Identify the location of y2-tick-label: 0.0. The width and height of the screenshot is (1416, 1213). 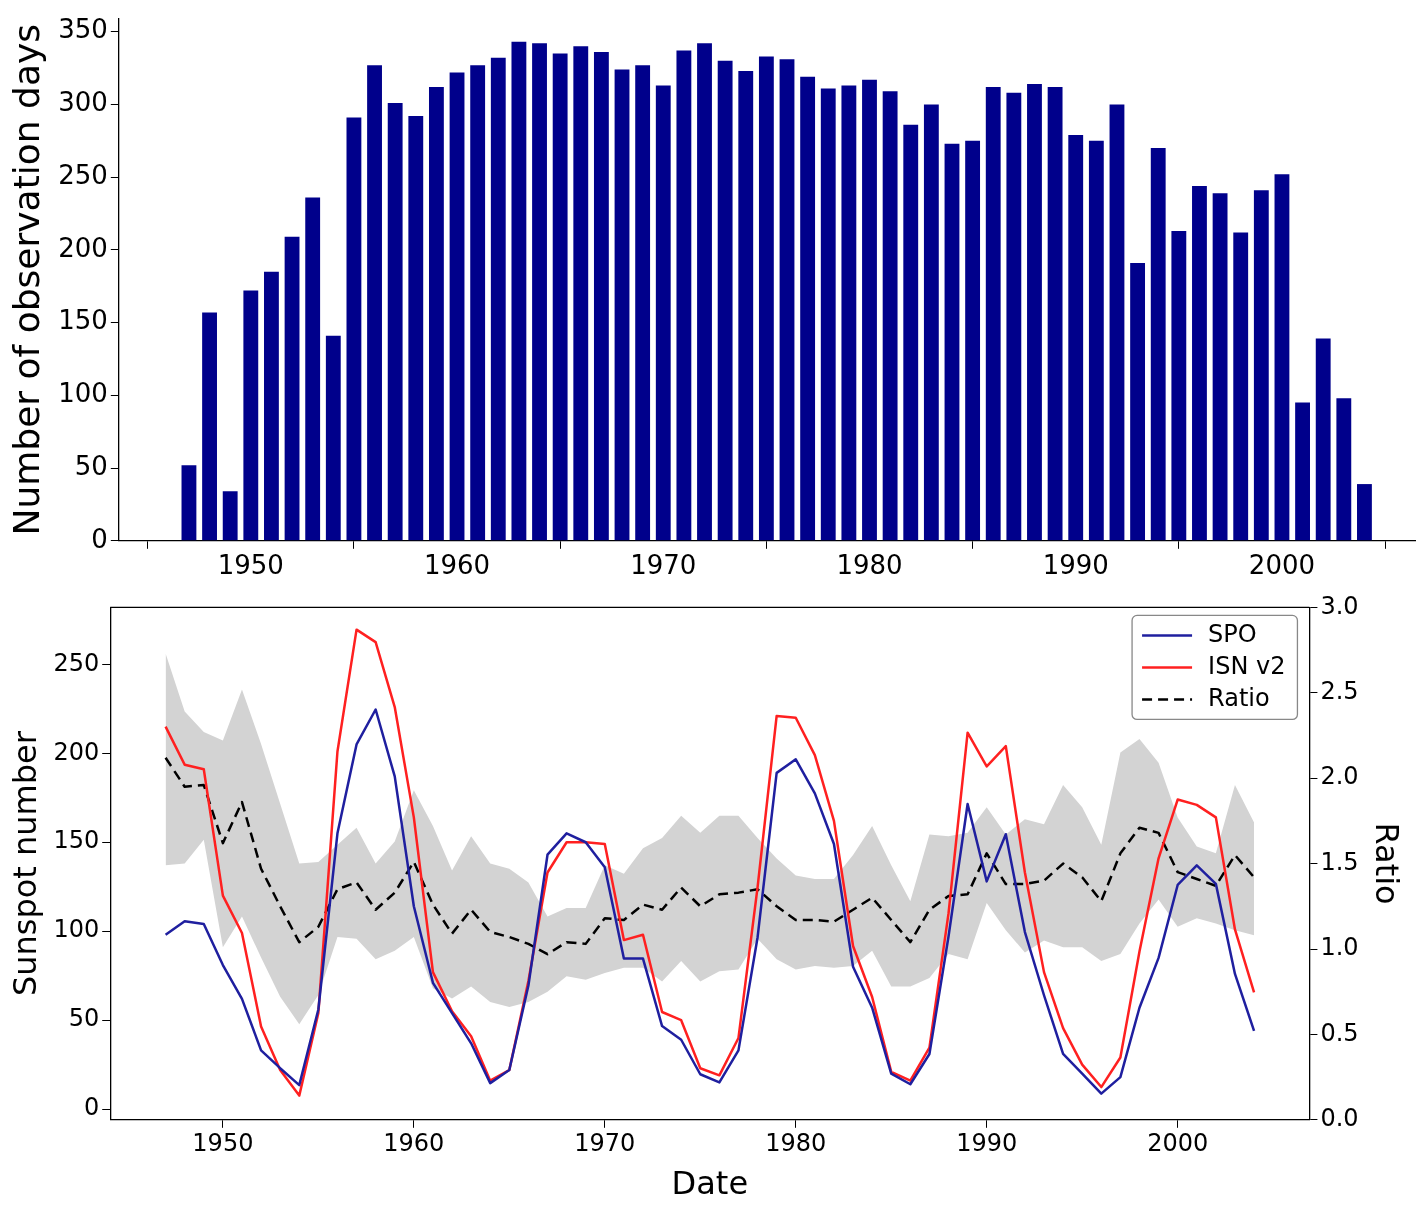
(1339, 1118).